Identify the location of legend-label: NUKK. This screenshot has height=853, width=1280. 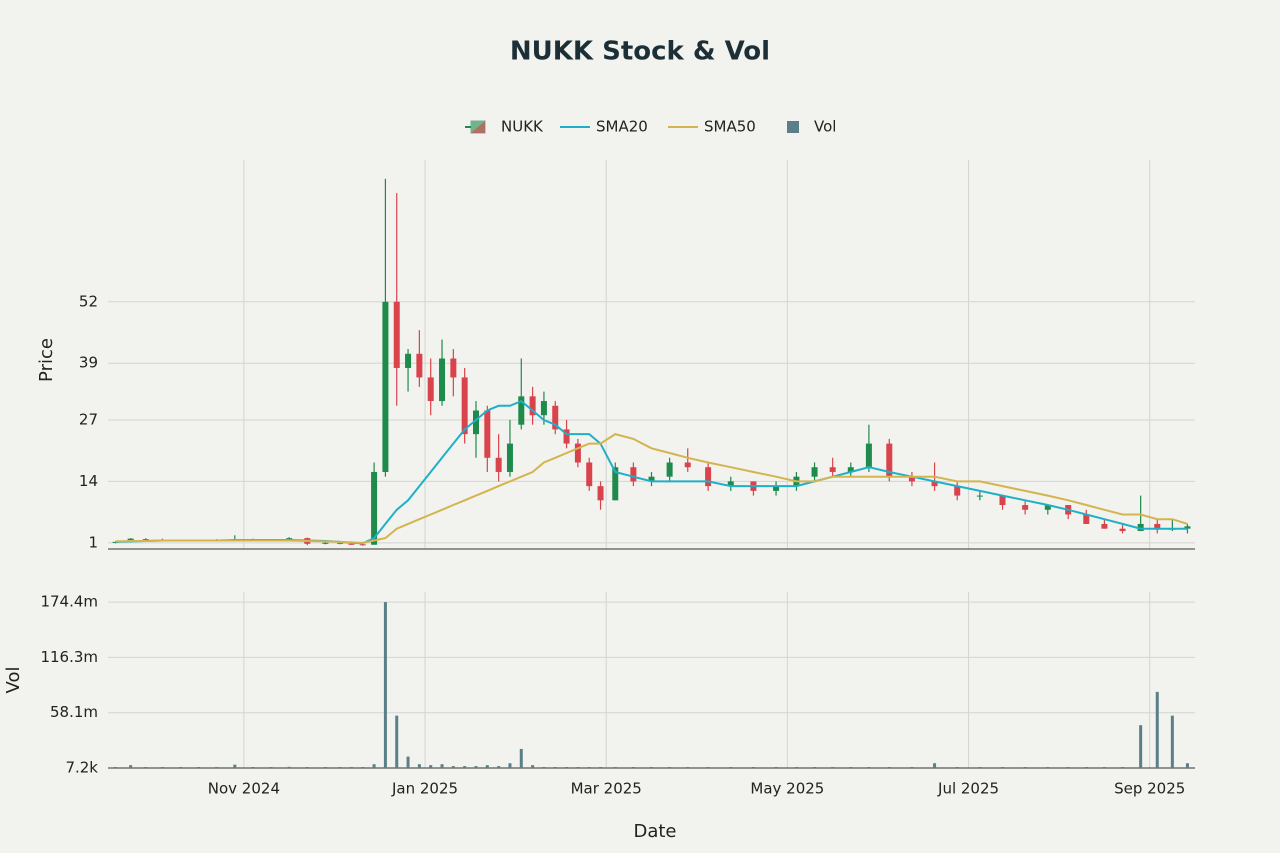
(522, 127).